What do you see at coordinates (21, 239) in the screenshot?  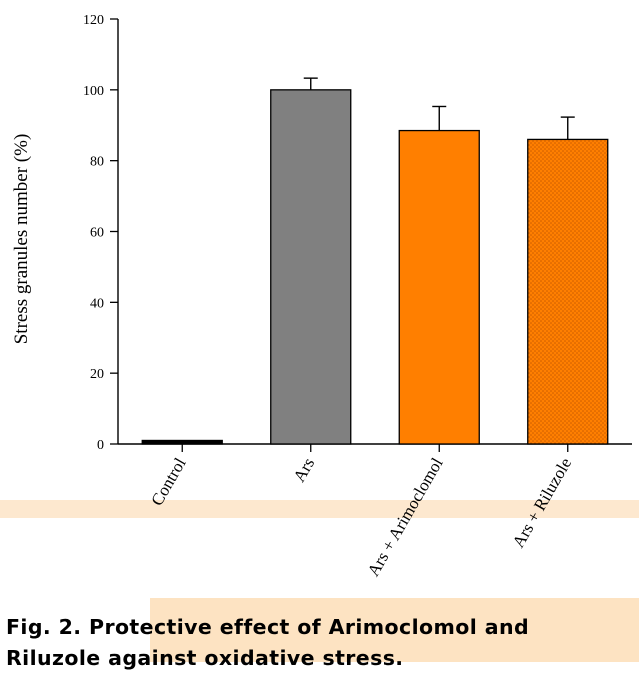 I see `y-axis-label: Stress granules number (%)` at bounding box center [21, 239].